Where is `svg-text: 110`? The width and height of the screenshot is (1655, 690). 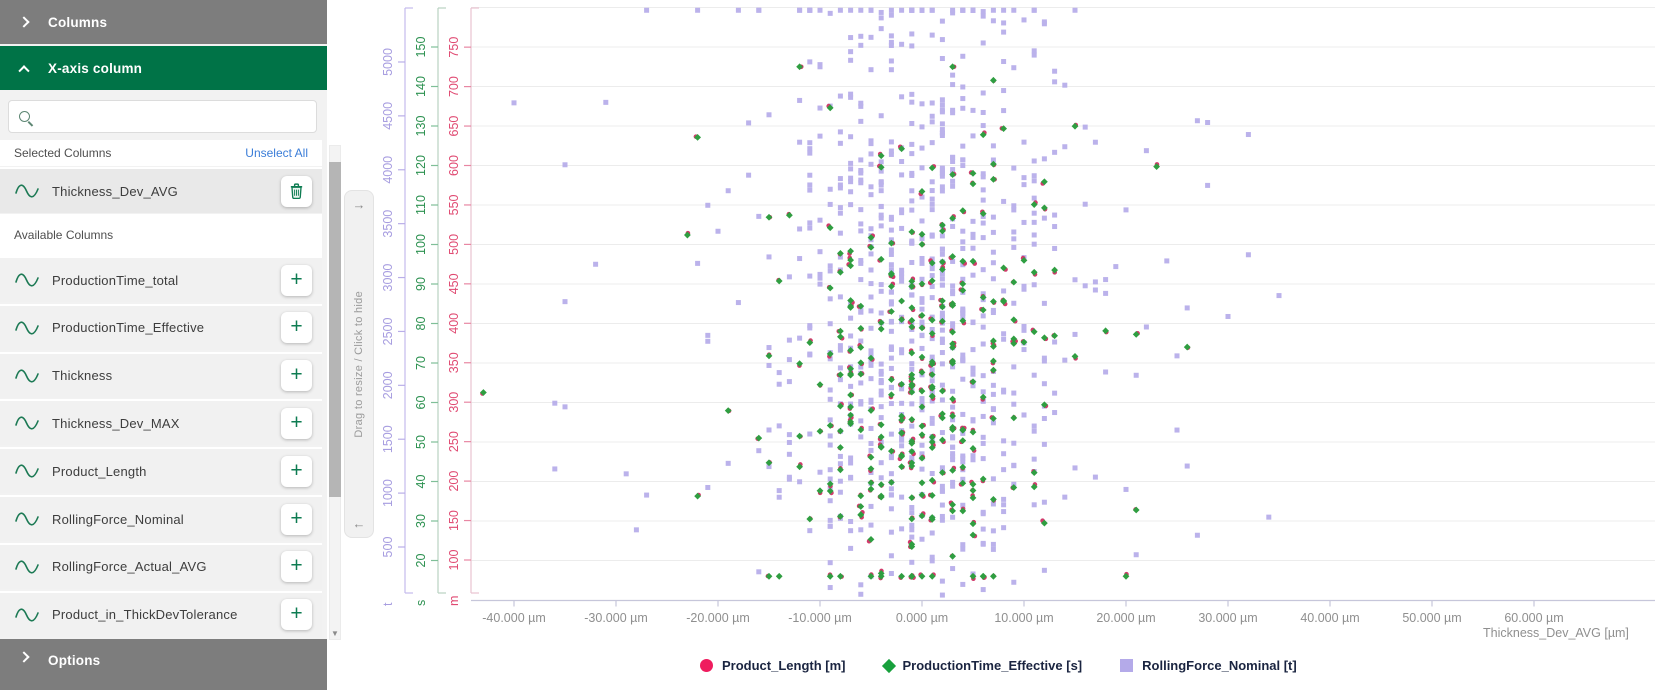 svg-text: 110 is located at coordinates (421, 205).